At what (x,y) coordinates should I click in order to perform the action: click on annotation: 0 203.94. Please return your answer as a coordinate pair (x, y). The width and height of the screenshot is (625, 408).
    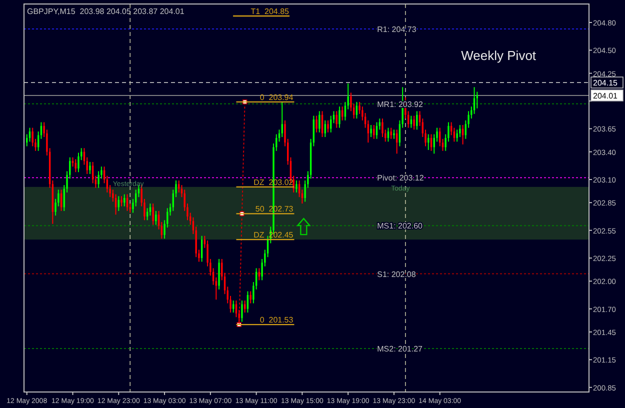
    Looking at the image, I should click on (277, 97).